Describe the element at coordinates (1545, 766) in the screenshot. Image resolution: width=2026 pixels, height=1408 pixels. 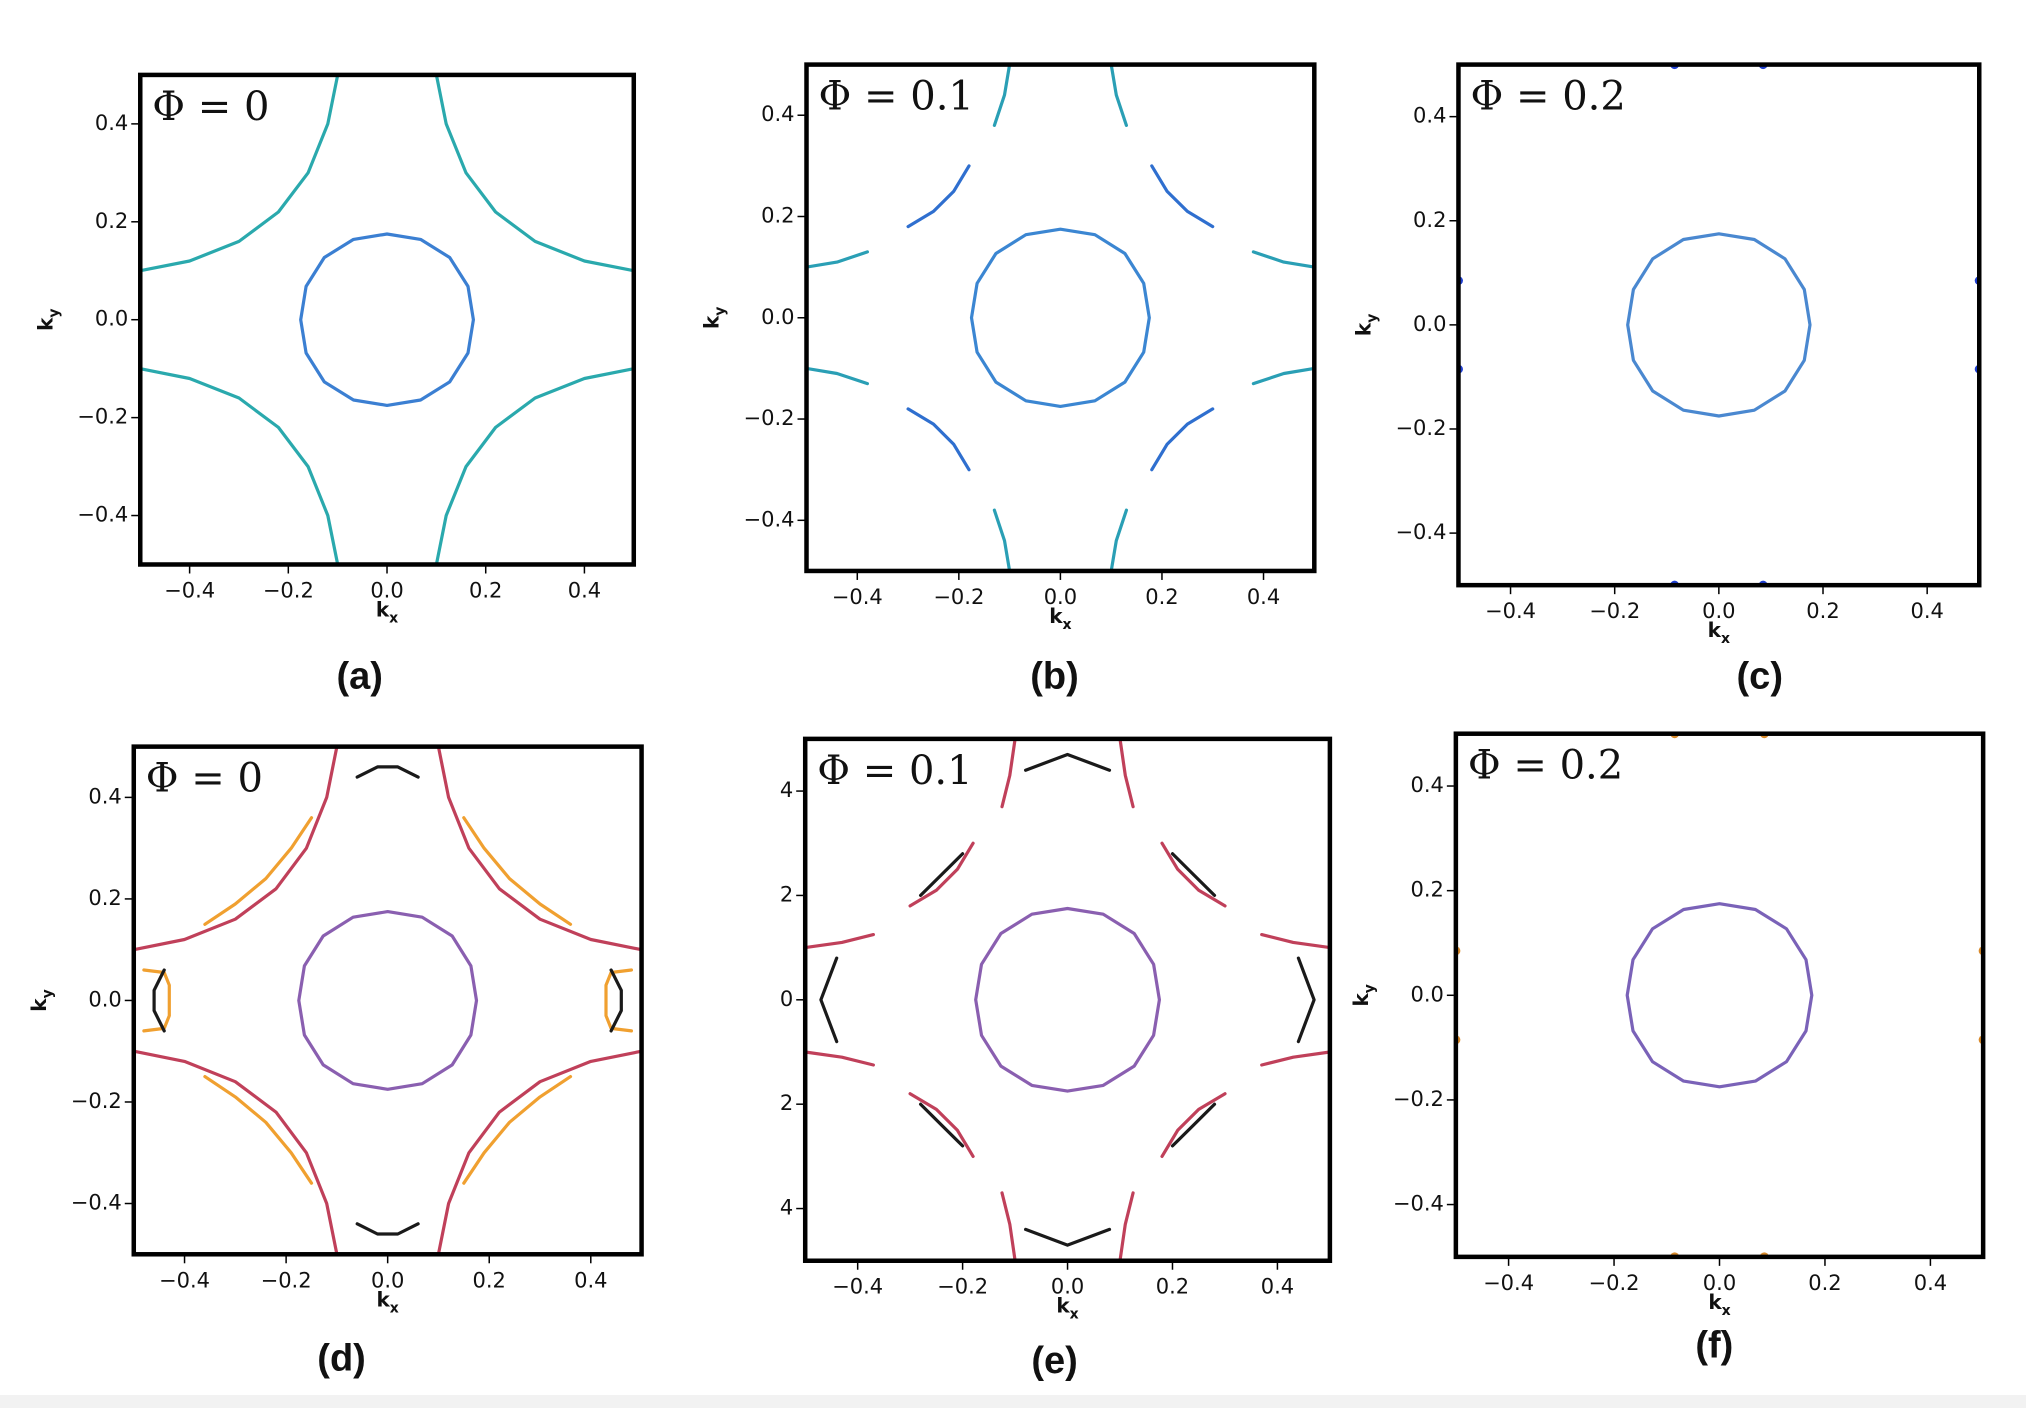
I see `annotation: Φ = 0.2` at that location.